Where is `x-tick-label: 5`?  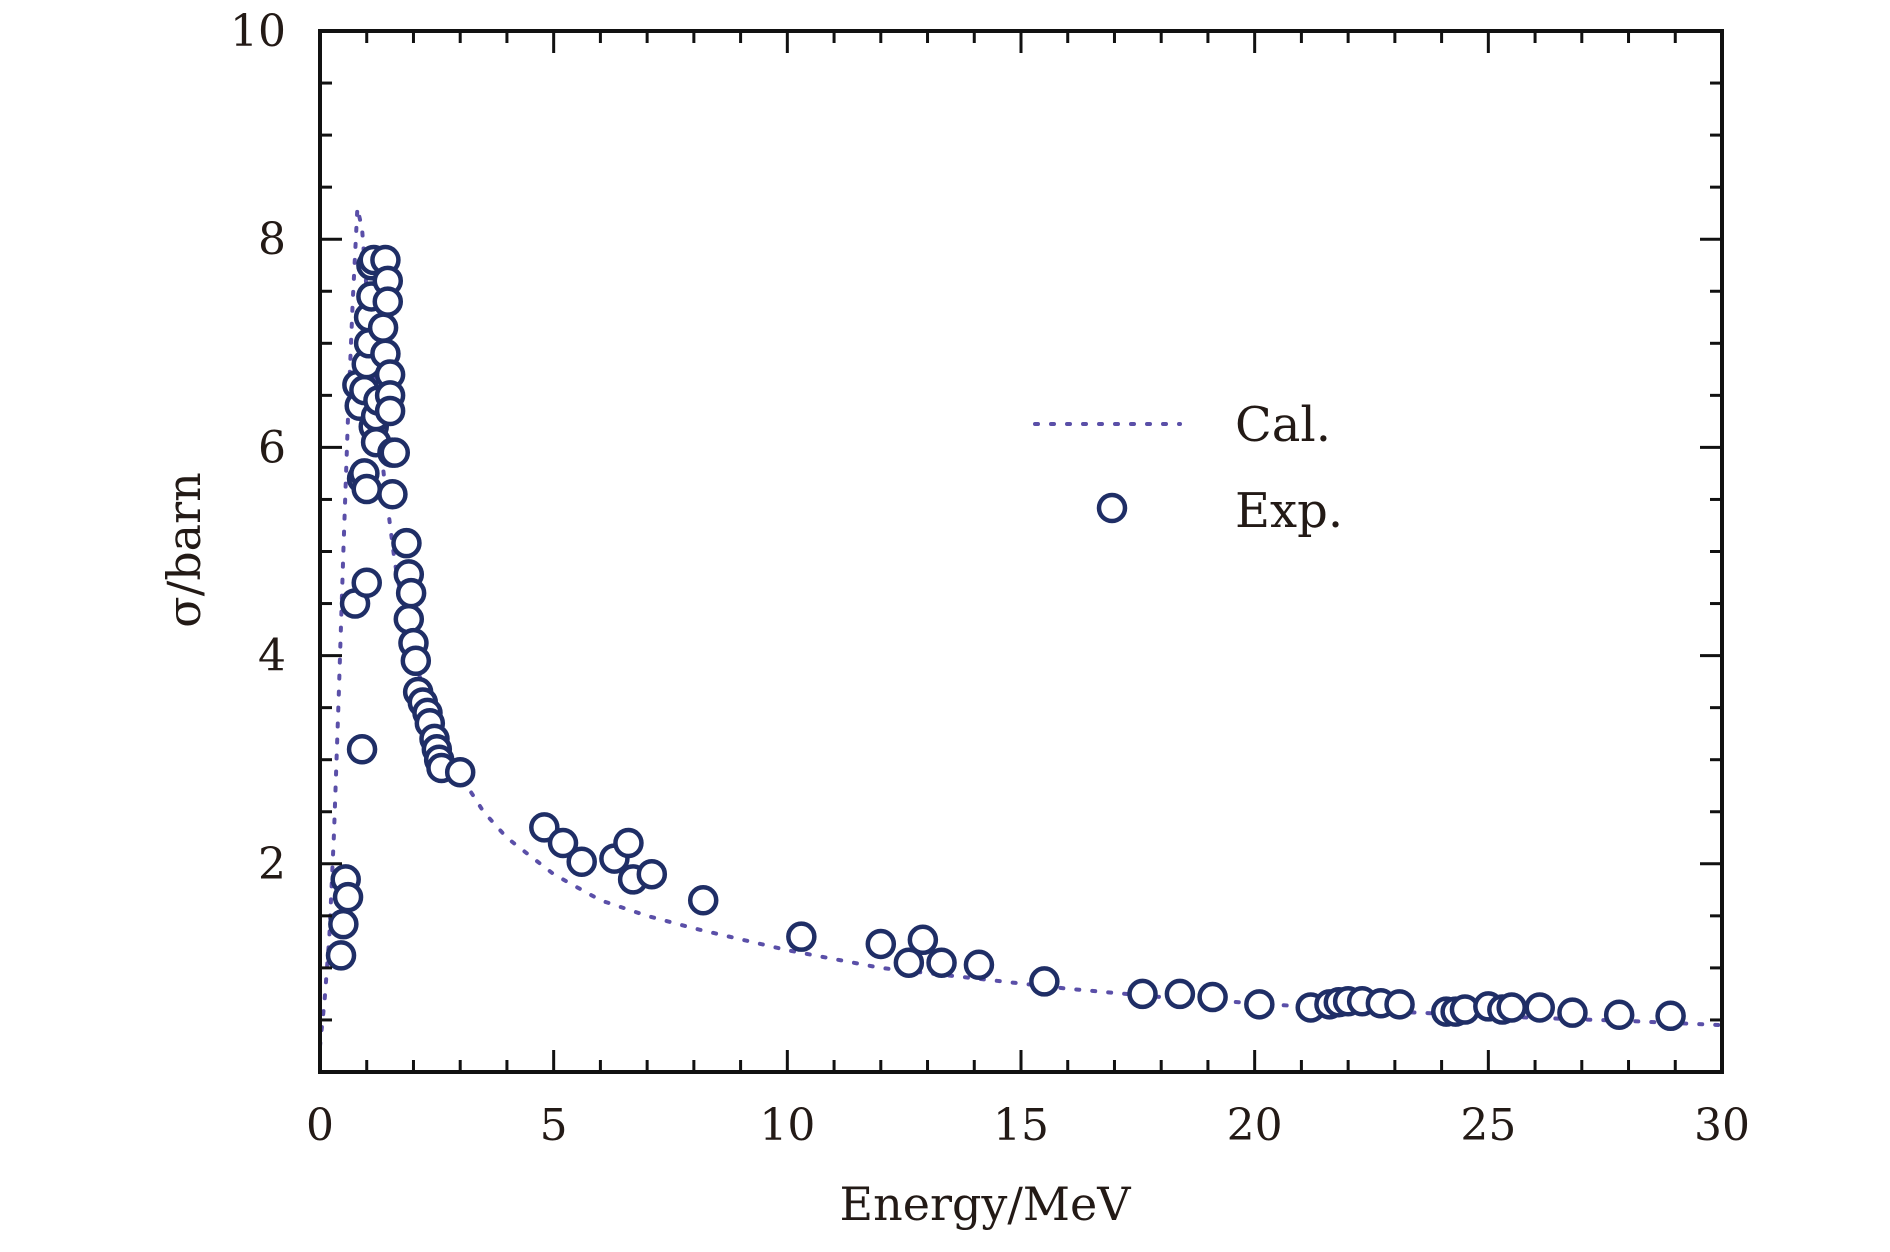 x-tick-label: 5 is located at coordinates (554, 1125).